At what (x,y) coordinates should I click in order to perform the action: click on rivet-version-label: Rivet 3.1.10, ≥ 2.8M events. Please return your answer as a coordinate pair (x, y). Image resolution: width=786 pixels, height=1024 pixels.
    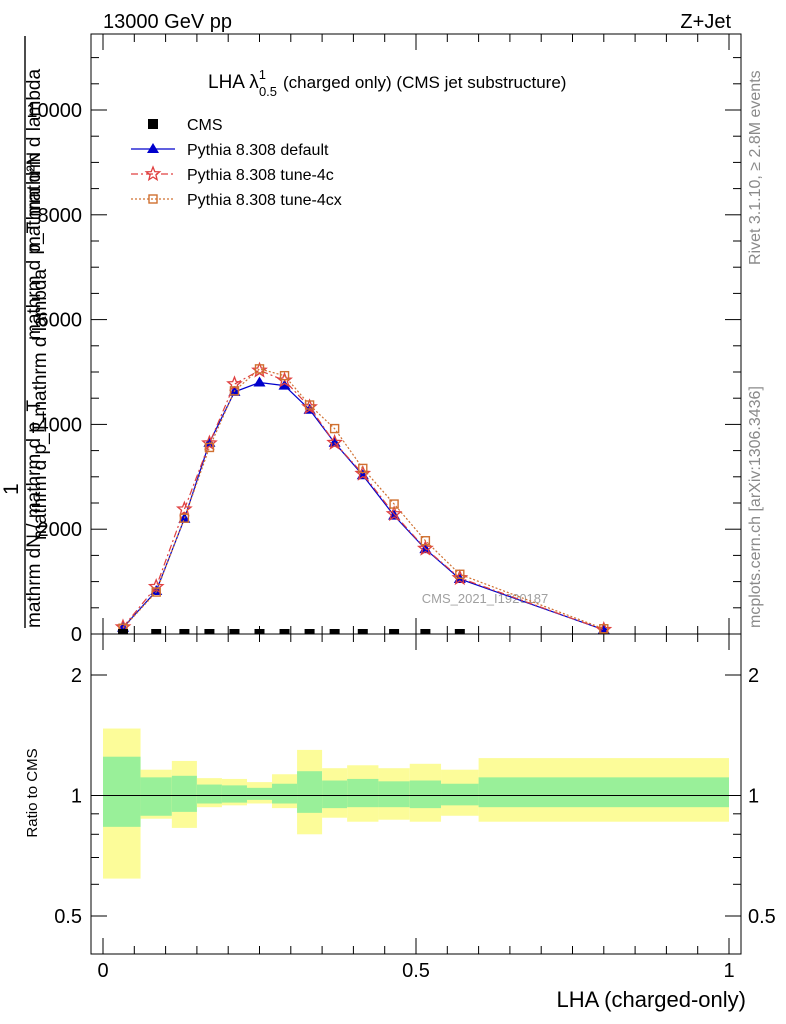
    Looking at the image, I should click on (755, 167).